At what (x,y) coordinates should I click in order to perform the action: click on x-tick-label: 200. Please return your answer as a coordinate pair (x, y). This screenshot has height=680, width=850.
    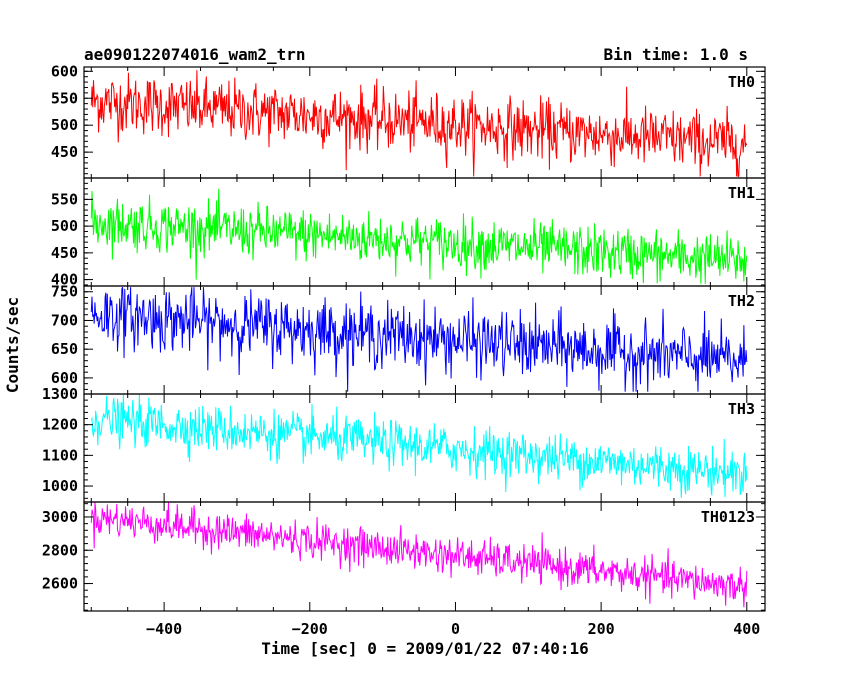
    Looking at the image, I should click on (601, 629).